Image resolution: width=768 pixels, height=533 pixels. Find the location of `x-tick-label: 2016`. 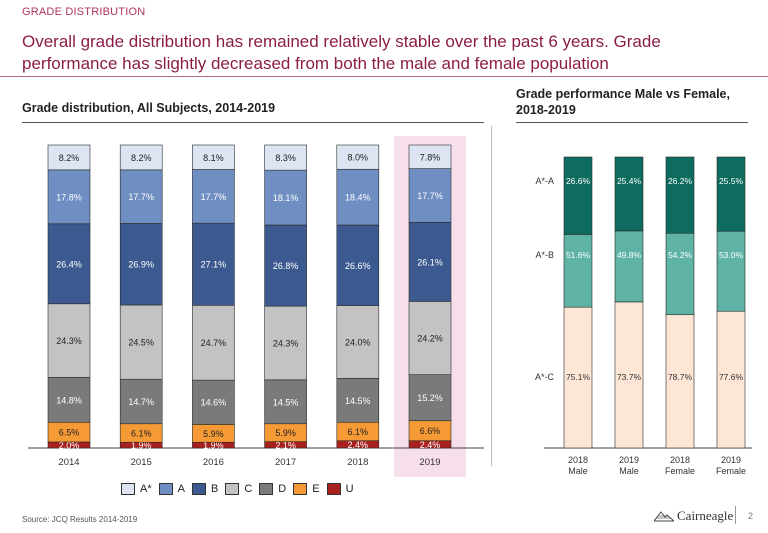

x-tick-label: 2016 is located at coordinates (213, 462).